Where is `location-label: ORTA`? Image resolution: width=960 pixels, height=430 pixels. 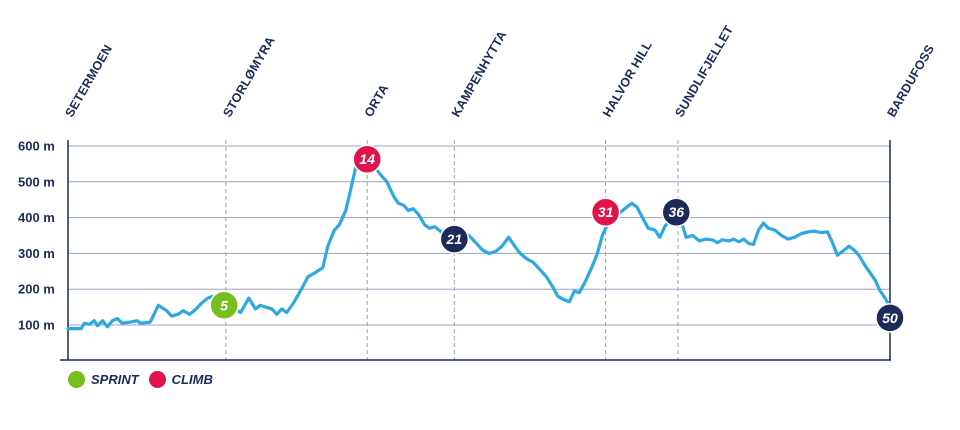
location-label: ORTA is located at coordinates (377, 101).